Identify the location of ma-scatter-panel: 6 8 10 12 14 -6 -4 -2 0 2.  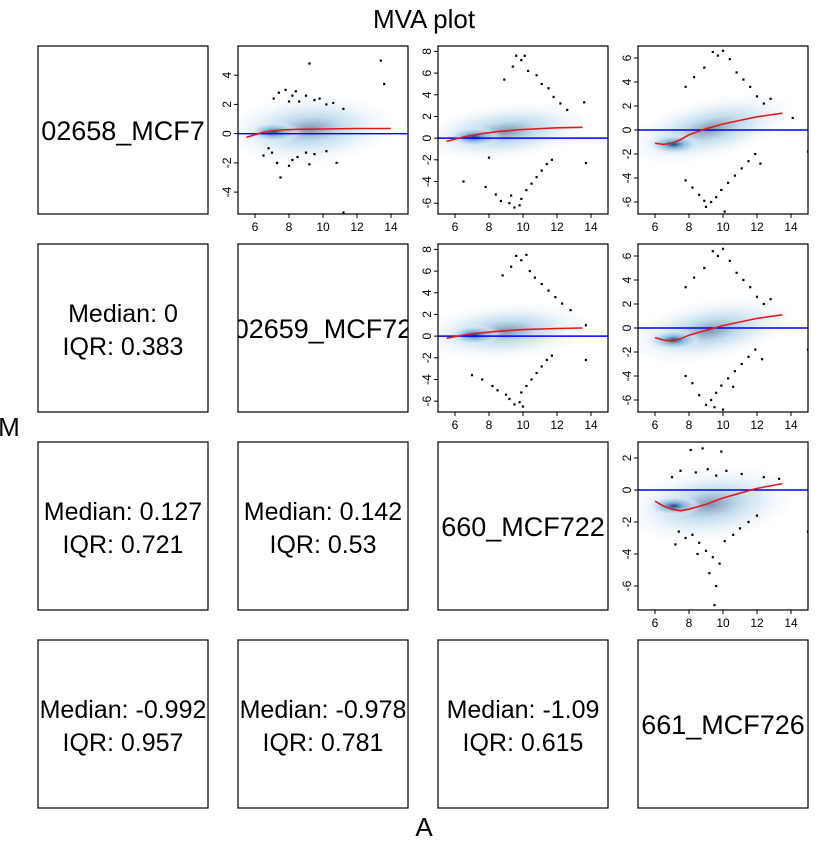
(714, 535).